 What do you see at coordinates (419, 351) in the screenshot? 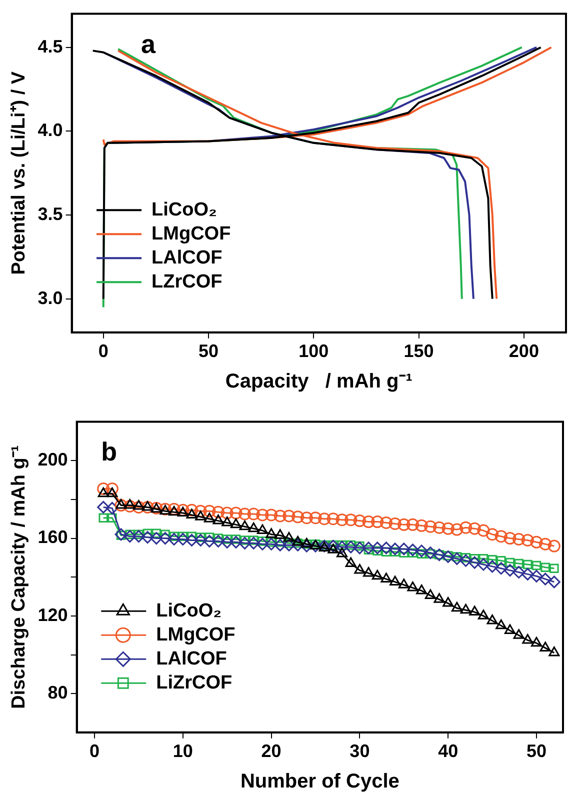
I see `x-tick-label: 150` at bounding box center [419, 351].